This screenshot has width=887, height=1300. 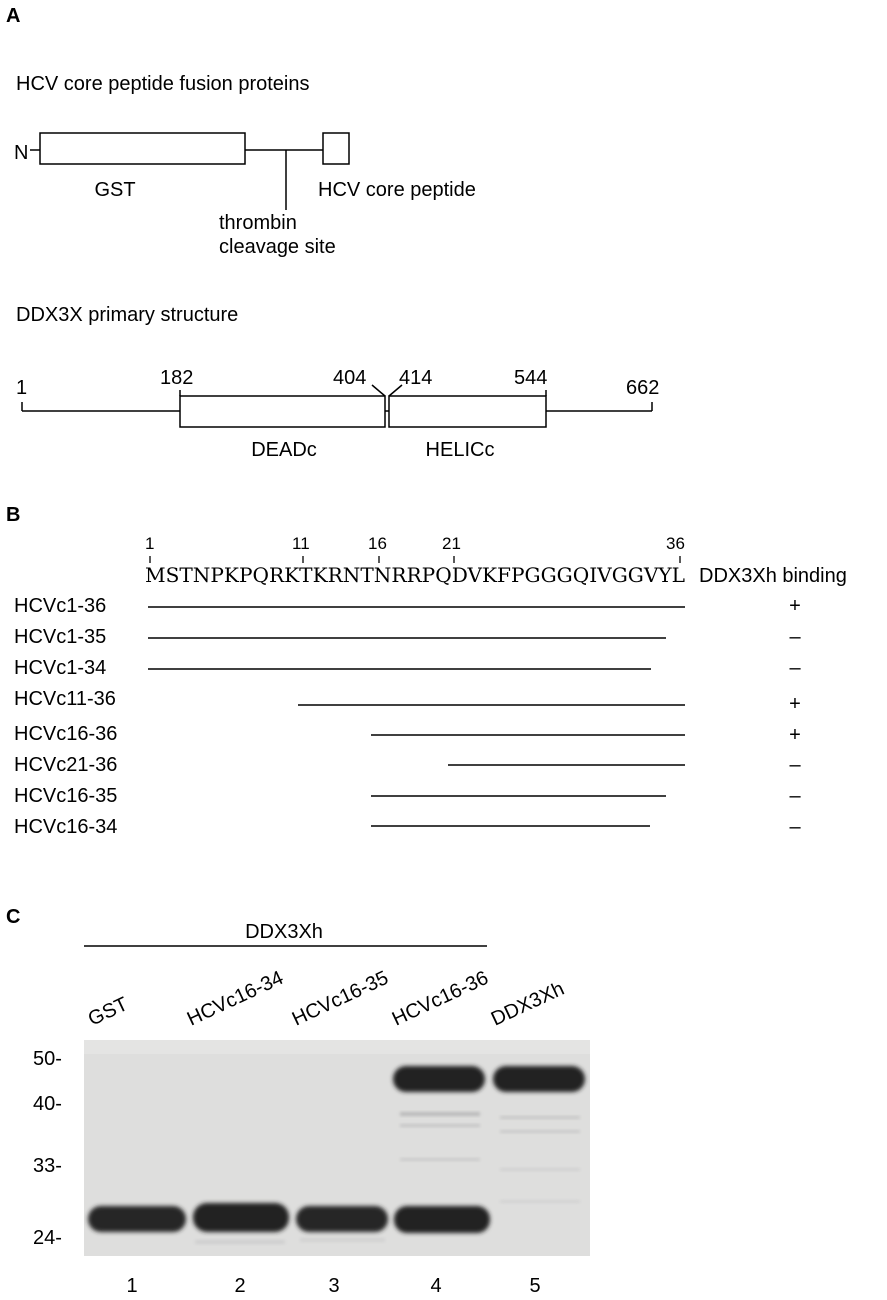 What do you see at coordinates (65, 796) in the screenshot?
I see `construct-name: HCVc16-35` at bounding box center [65, 796].